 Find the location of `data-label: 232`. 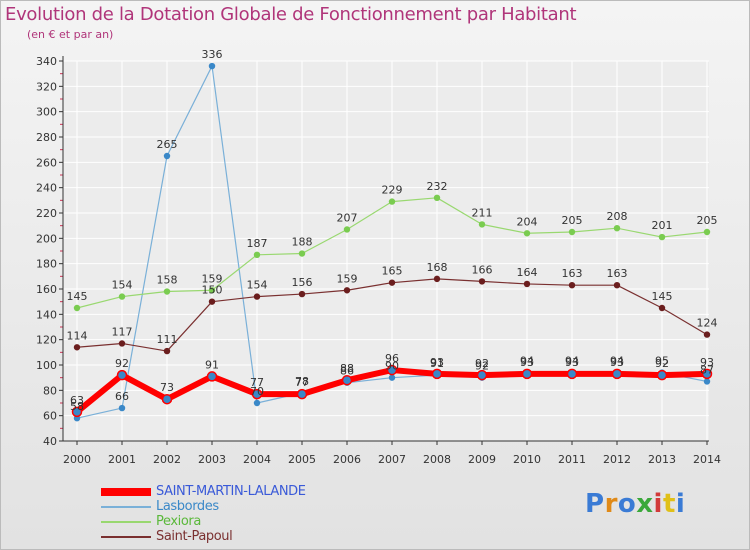

data-label: 232 is located at coordinates (437, 186).